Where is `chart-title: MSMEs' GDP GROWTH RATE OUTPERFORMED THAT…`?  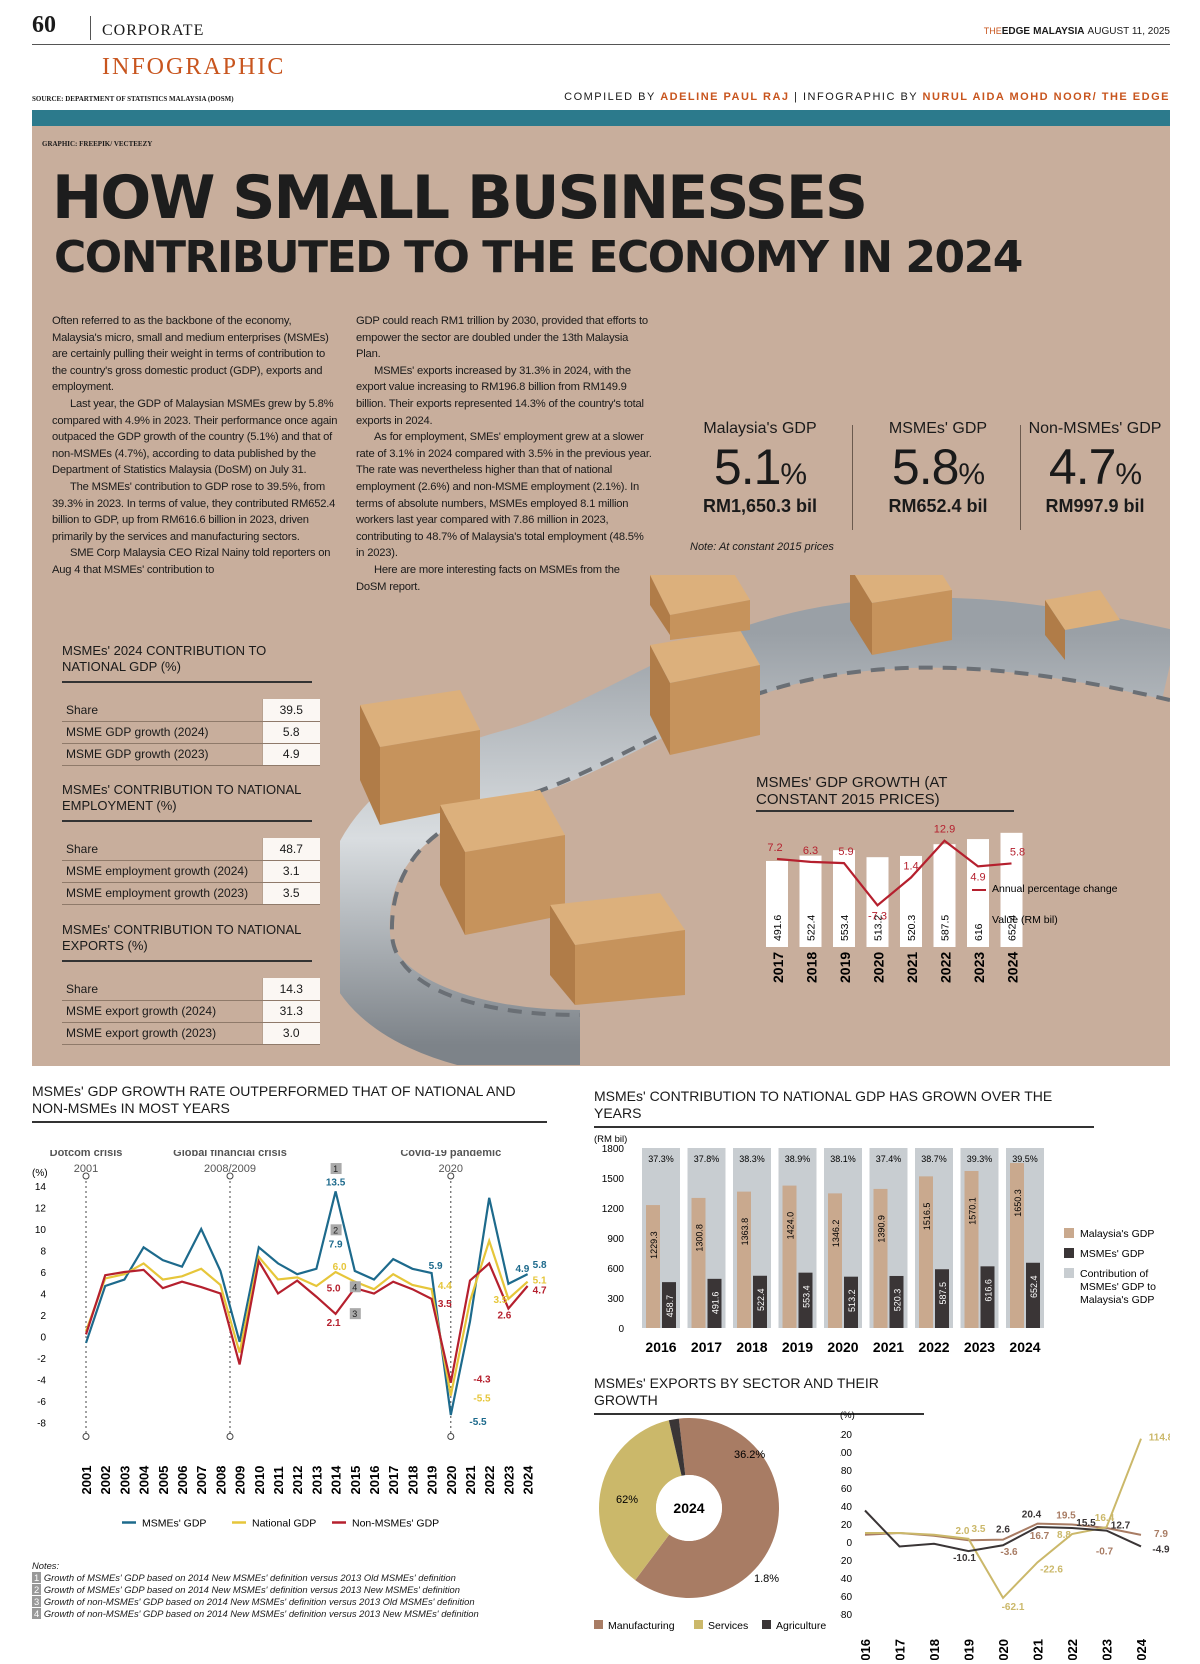 chart-title: MSMEs' GDP GROWTH RATE OUTPERFORMED THAT… is located at coordinates (289, 1103).